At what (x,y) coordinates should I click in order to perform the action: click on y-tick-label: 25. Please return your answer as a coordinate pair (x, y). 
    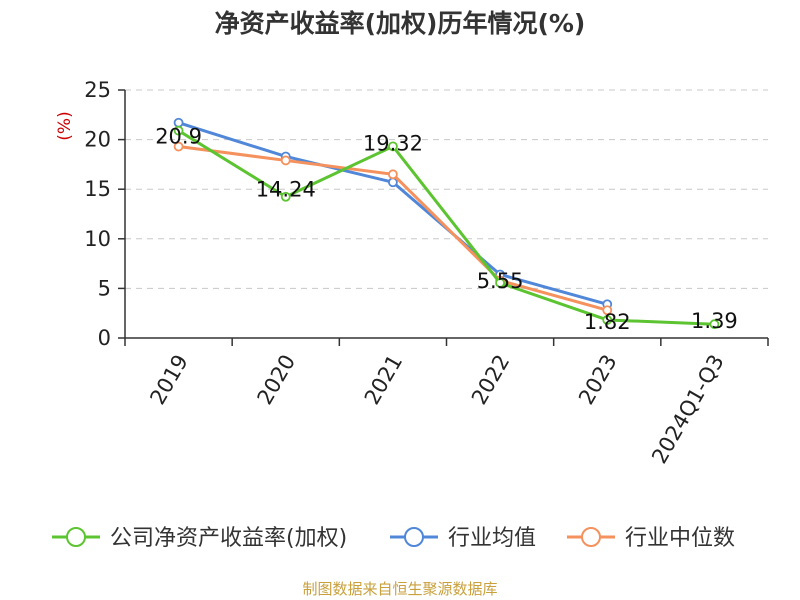
    Looking at the image, I should click on (97, 90).